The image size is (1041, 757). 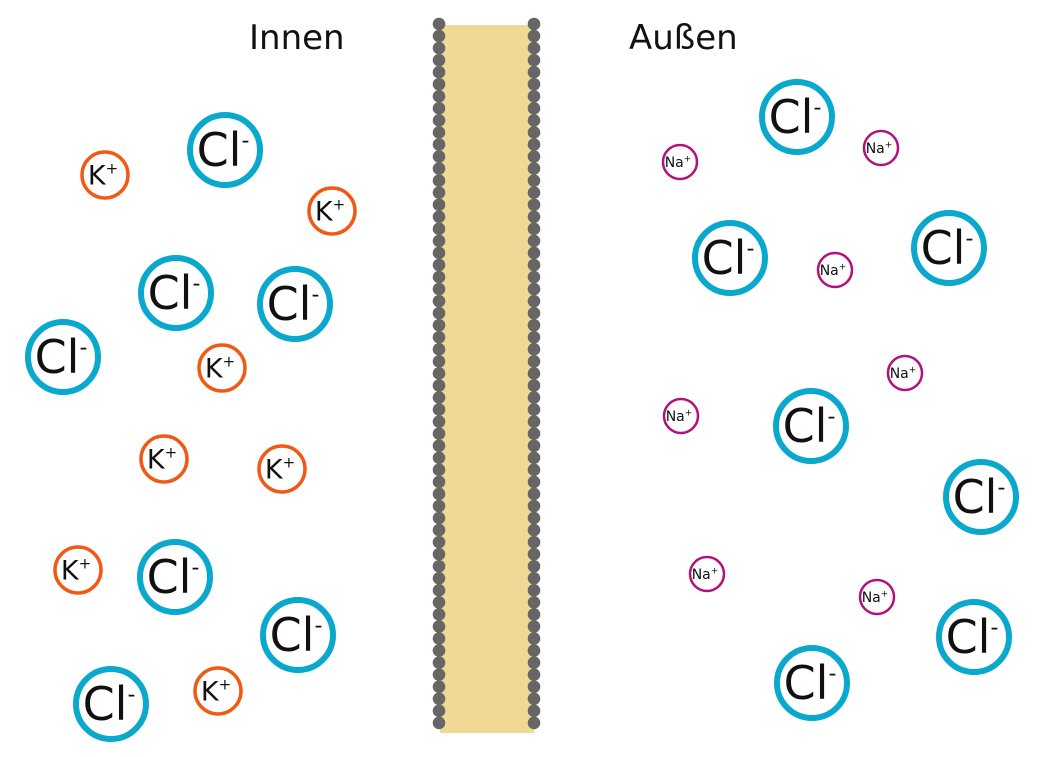 What do you see at coordinates (683, 38) in the screenshot?
I see `outside-label: Außen` at bounding box center [683, 38].